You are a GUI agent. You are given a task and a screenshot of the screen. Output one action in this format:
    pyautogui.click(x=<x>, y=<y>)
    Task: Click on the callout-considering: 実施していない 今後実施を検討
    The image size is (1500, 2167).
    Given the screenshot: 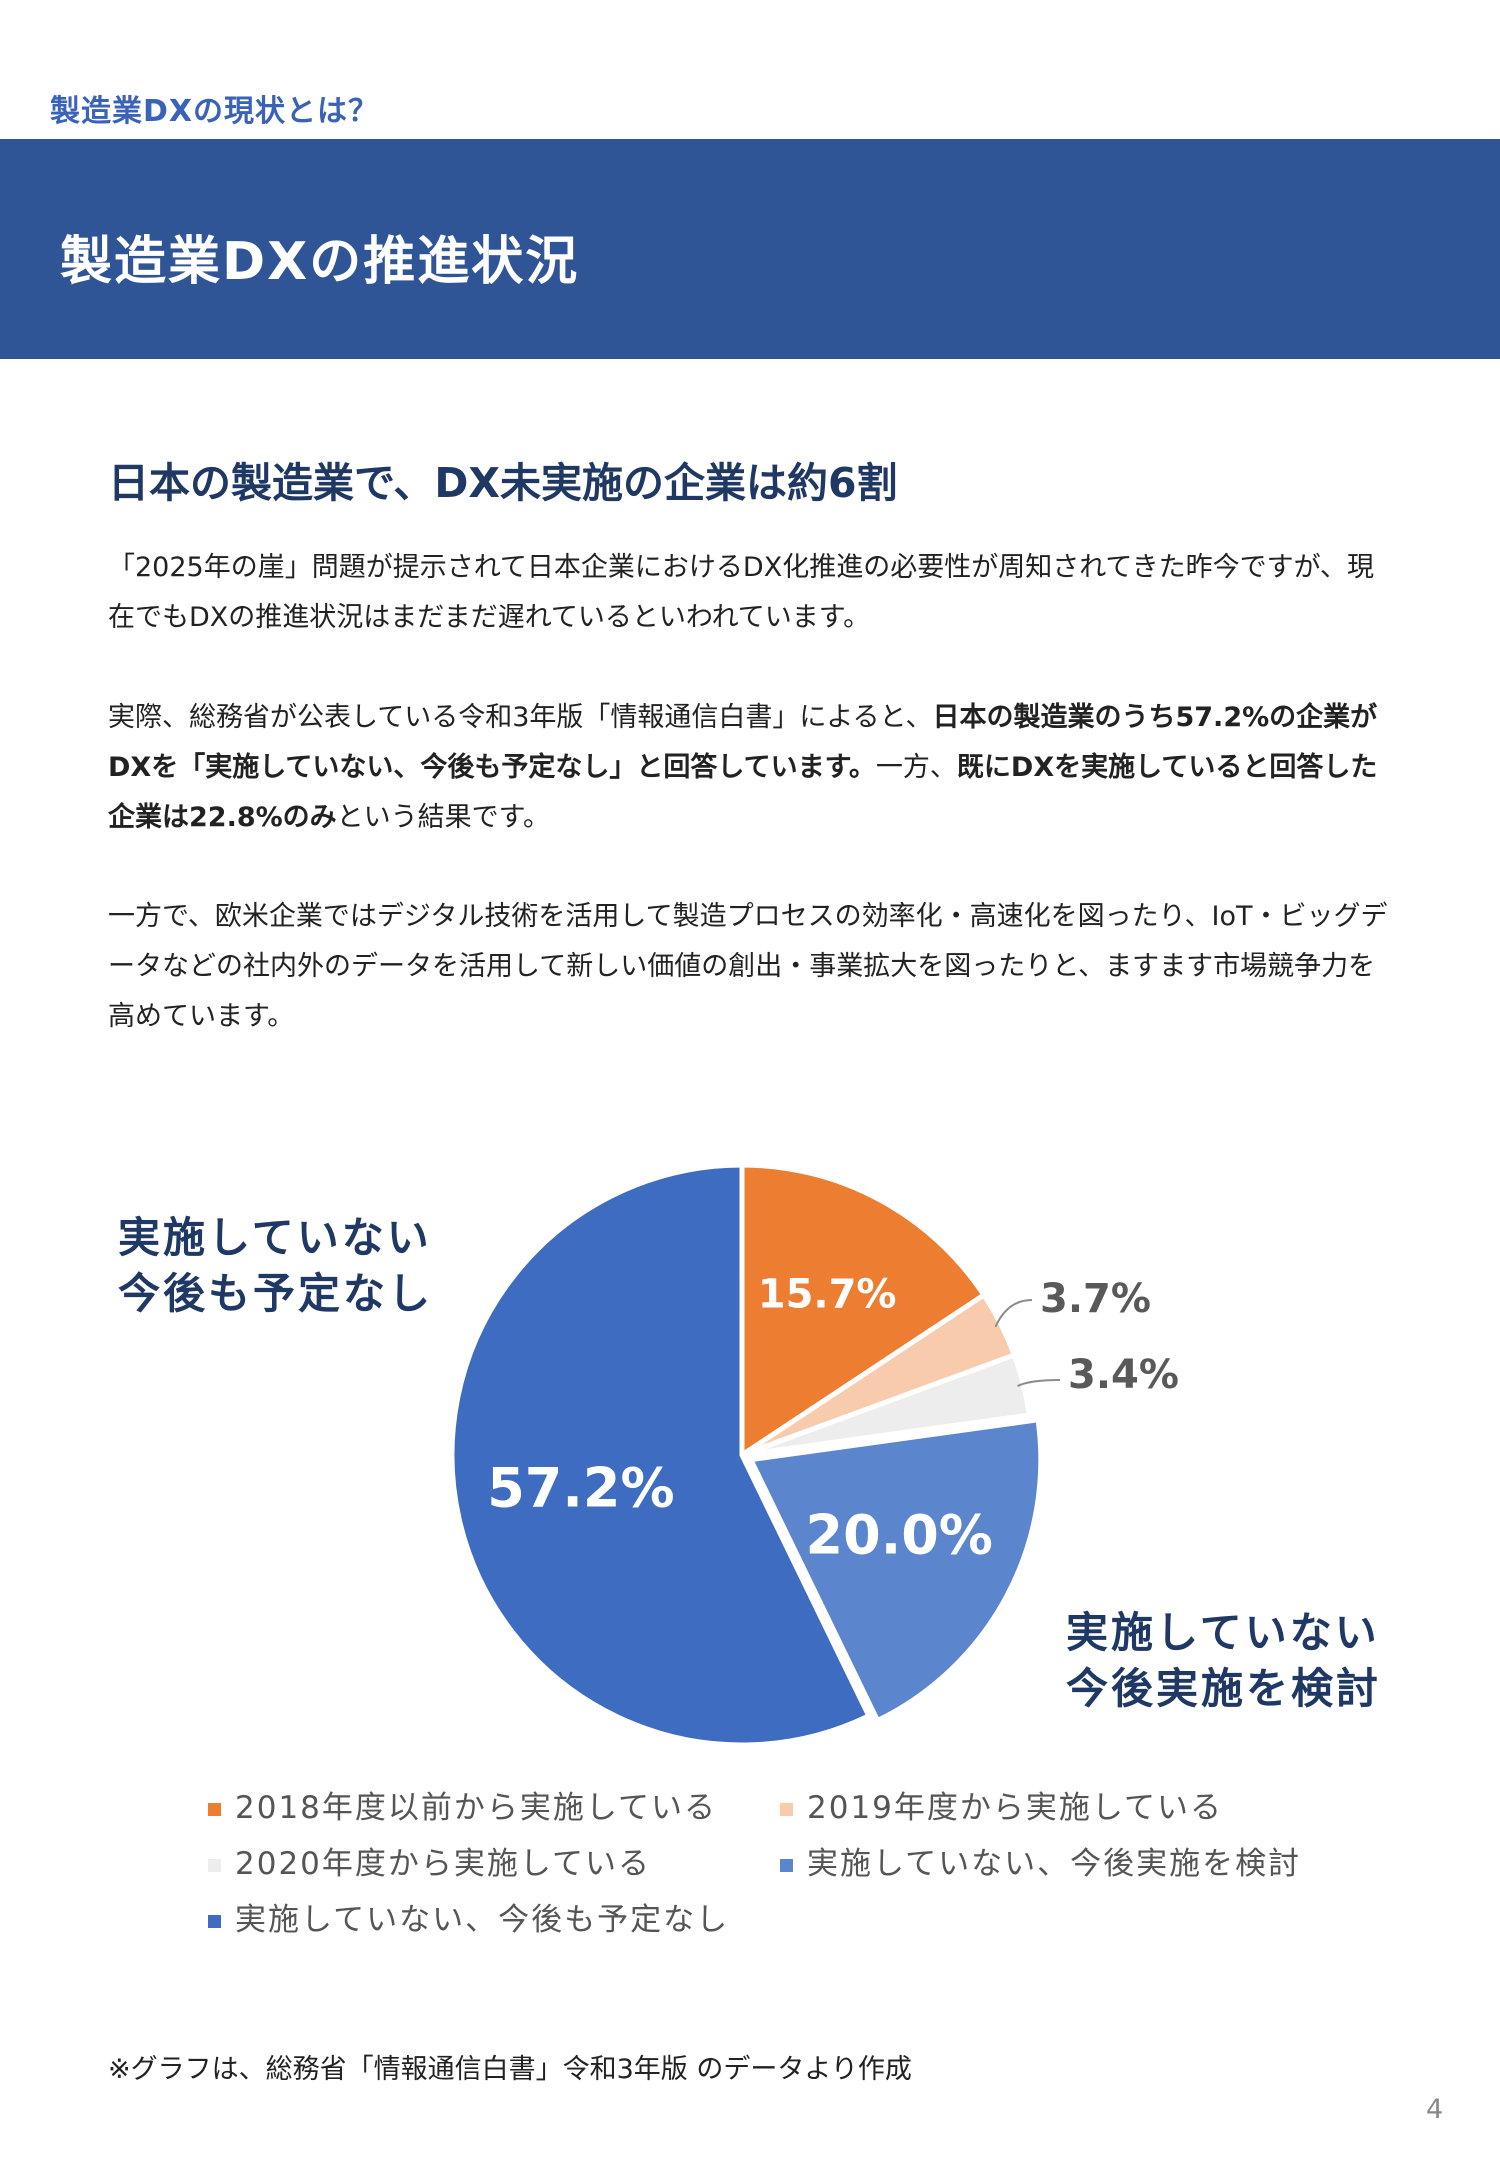 What is the action you would take?
    pyautogui.click(x=1223, y=1661)
    